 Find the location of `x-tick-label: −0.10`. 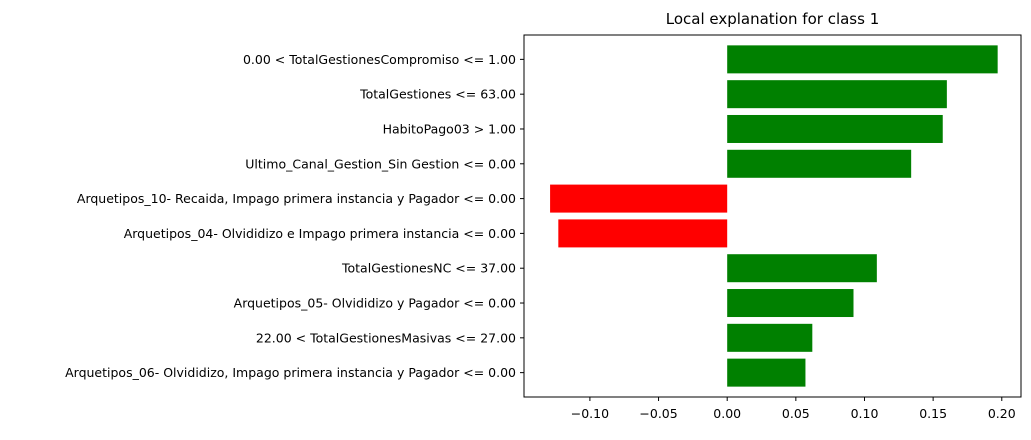

x-tick-label: −0.10 is located at coordinates (590, 413).